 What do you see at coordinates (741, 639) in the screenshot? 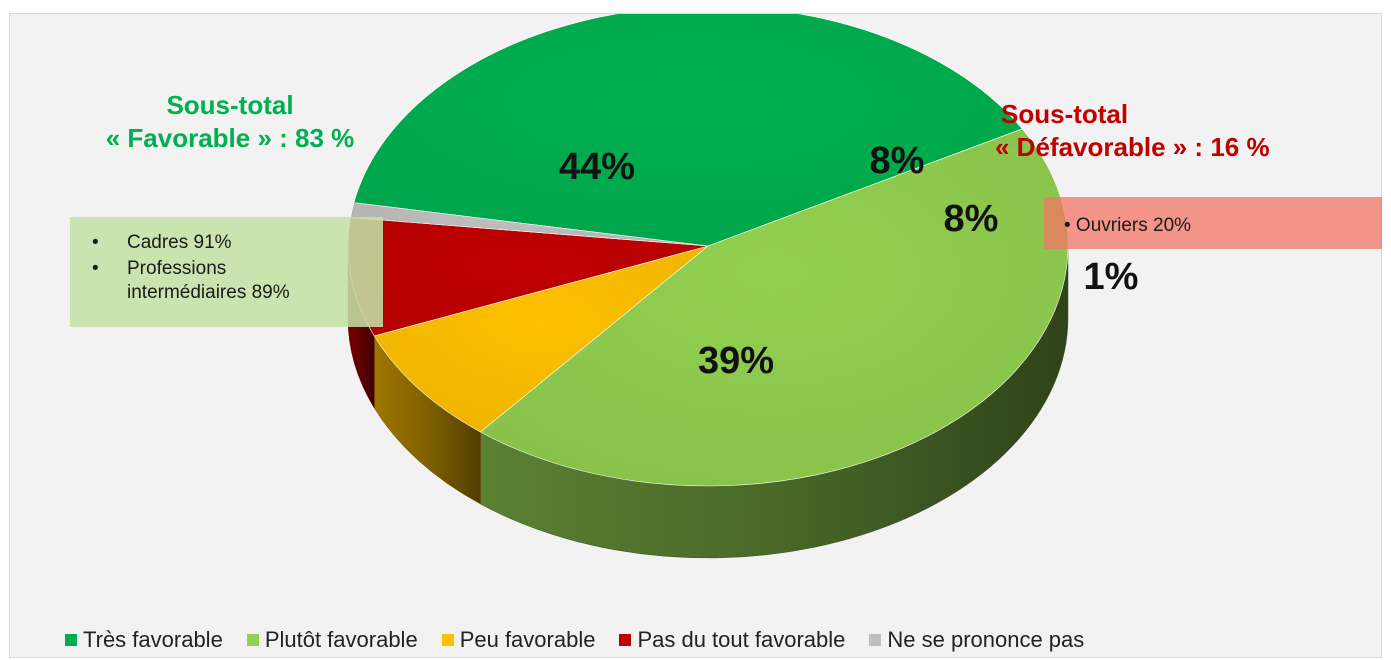
I see `legend-label-3: Pas du tout favorable` at bounding box center [741, 639].